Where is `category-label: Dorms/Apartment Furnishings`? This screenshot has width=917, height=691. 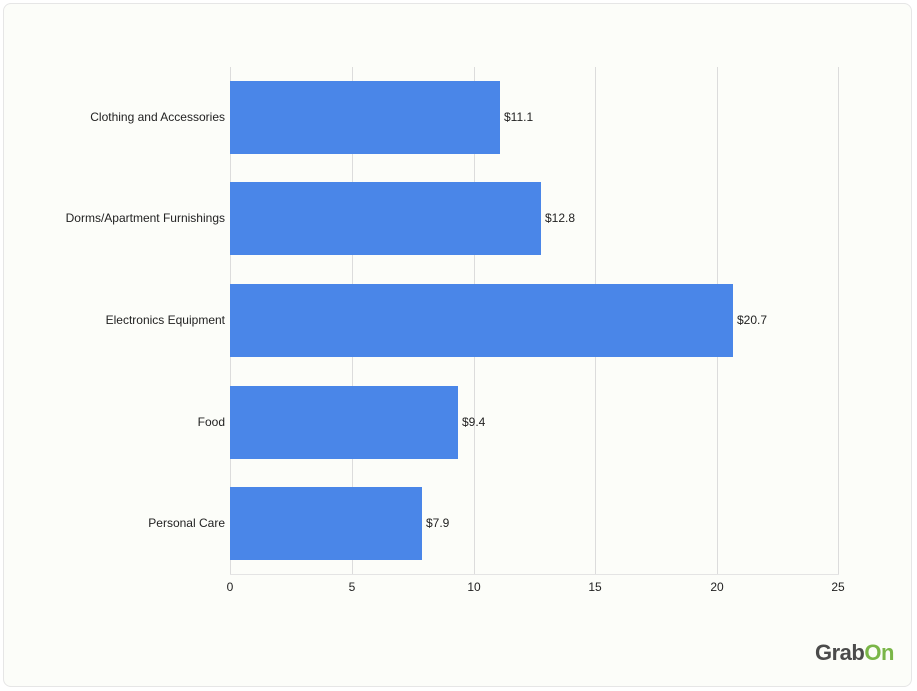
category-label: Dorms/Apartment Furnishings is located at coordinates (145, 218).